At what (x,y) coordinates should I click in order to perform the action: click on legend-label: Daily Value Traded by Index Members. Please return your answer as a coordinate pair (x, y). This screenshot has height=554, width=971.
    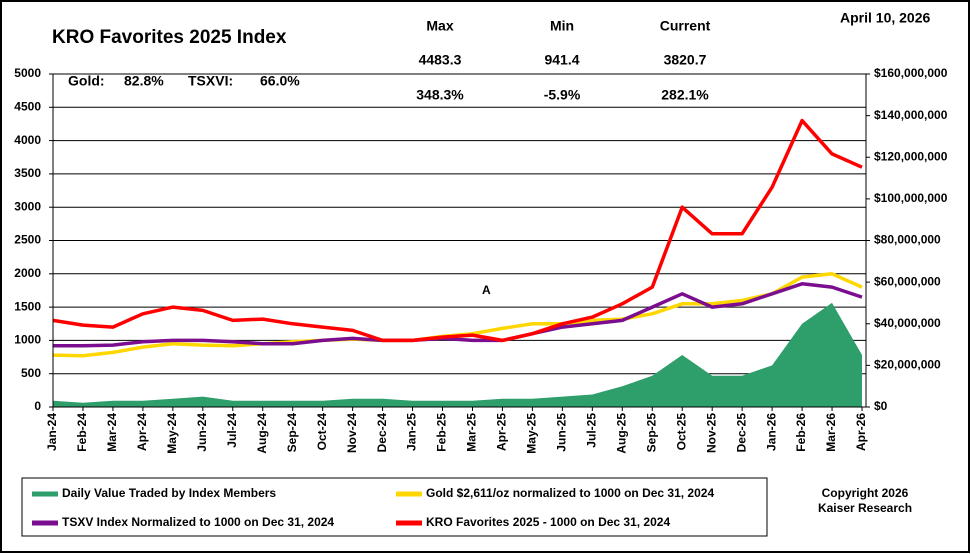
    Looking at the image, I should click on (169, 493).